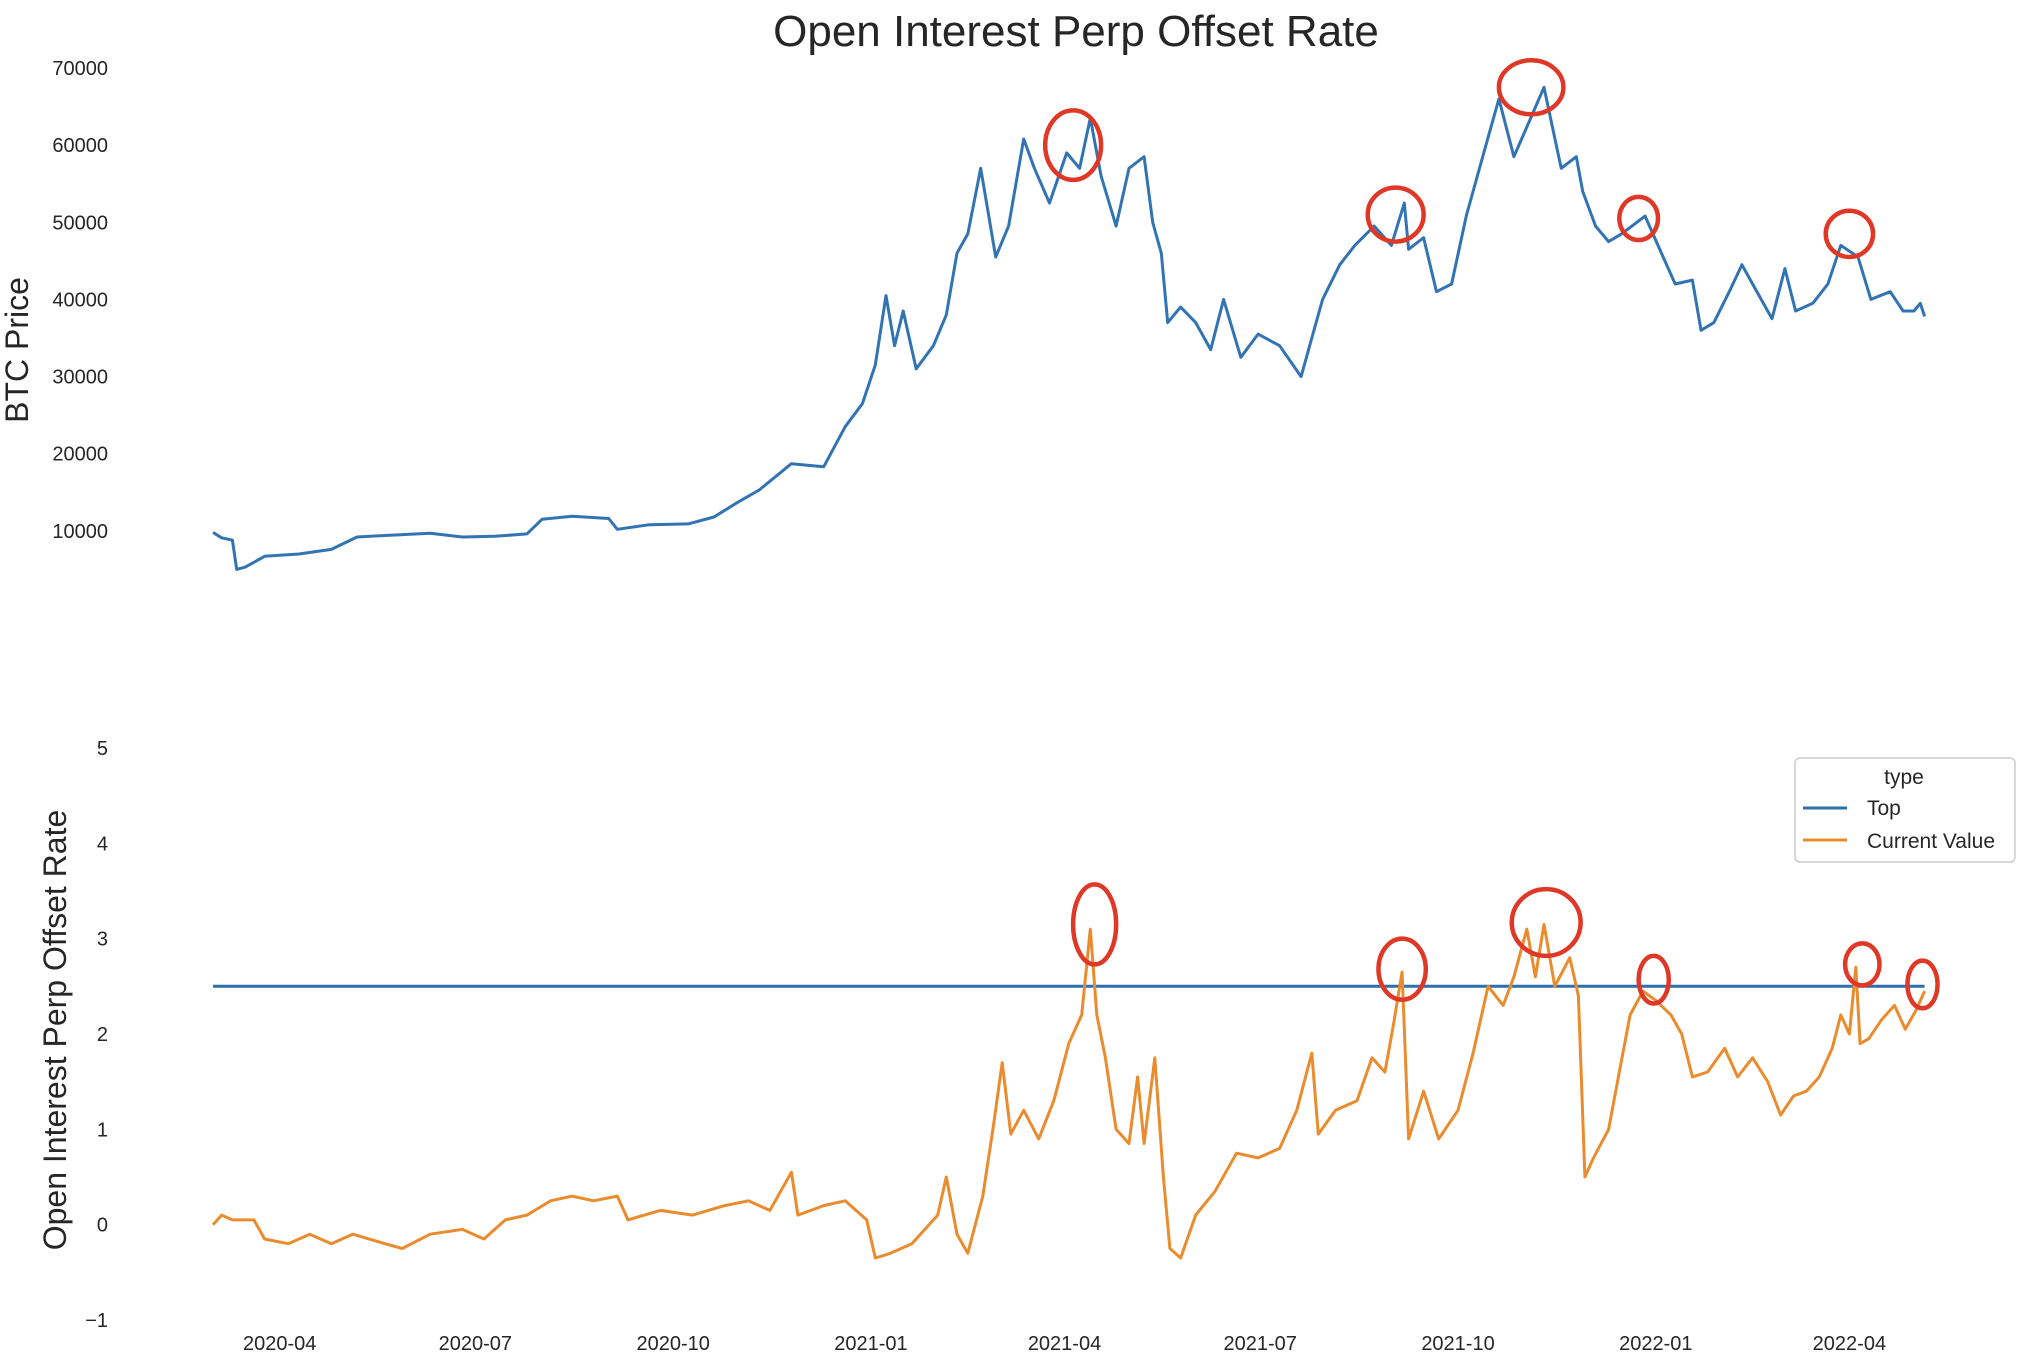  I want to click on rate-y-tick-label: −1, so click(96, 1321).